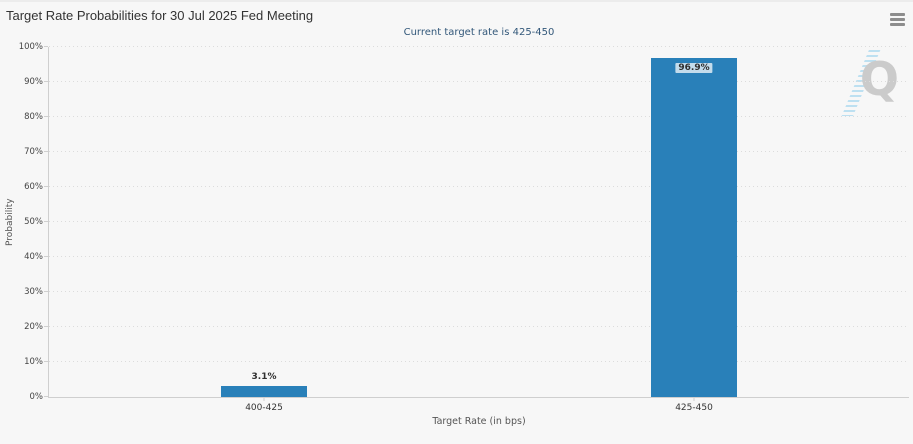 The height and width of the screenshot is (444, 913). What do you see at coordinates (879, 79) in the screenshot?
I see `watermark-q-letter: Q` at bounding box center [879, 79].